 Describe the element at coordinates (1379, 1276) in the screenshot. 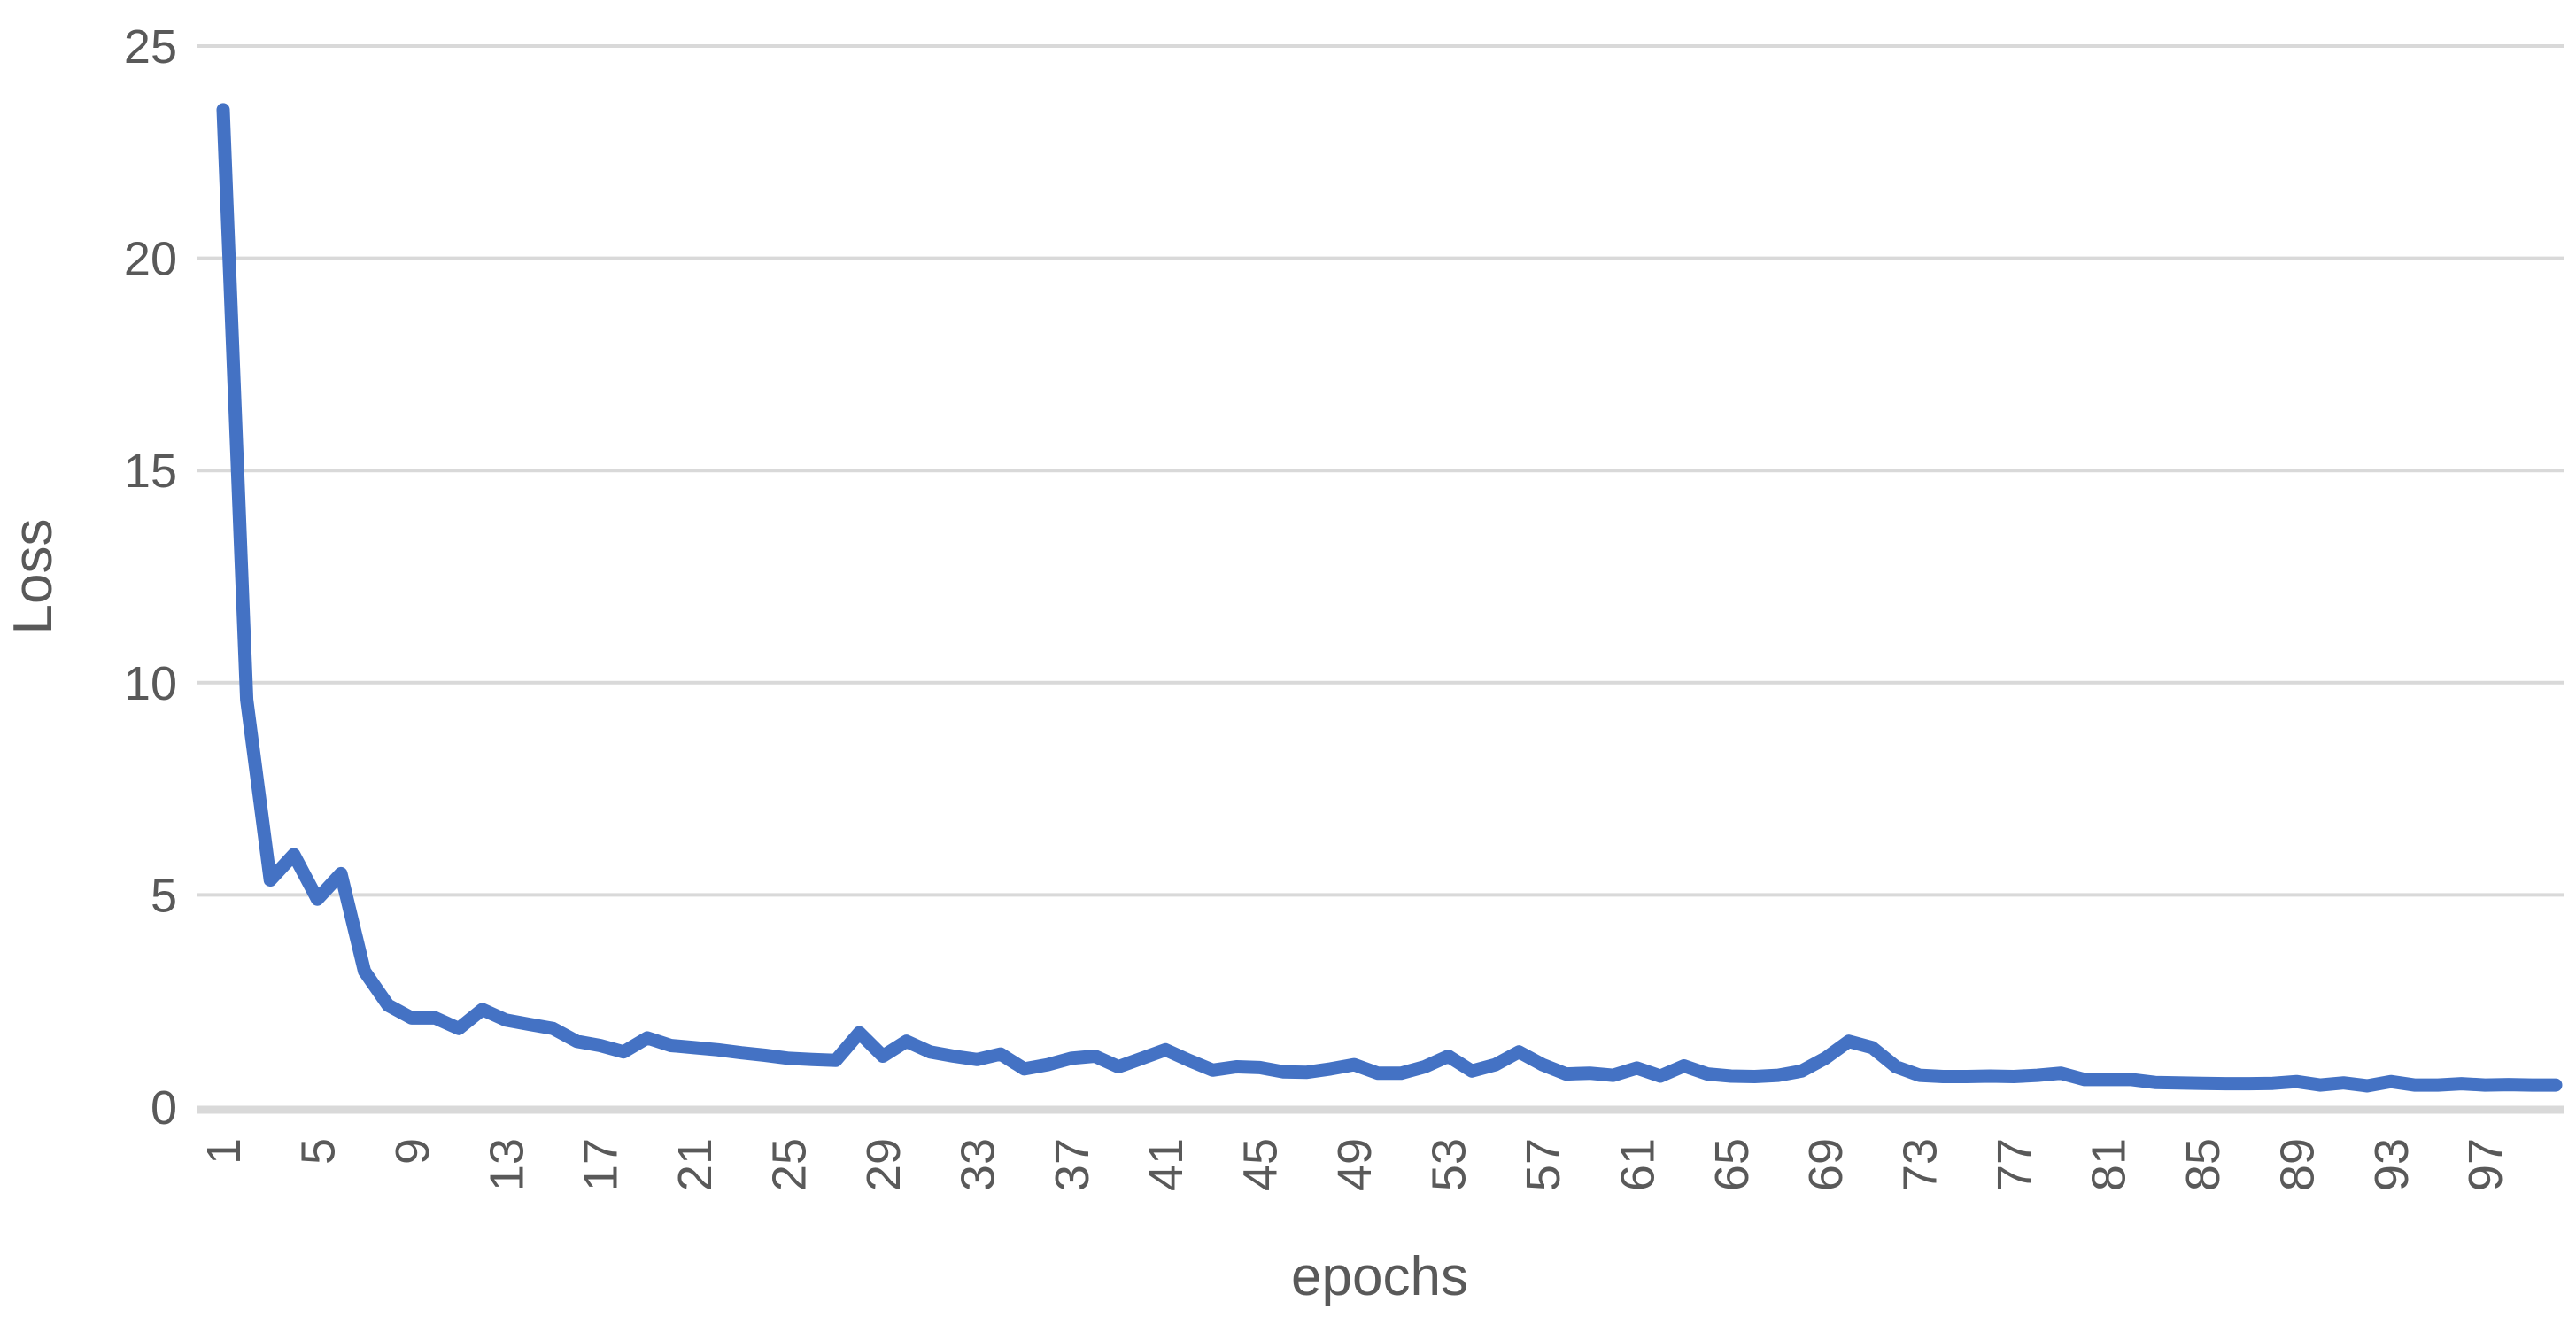

I see `x-axis-title: epochs` at that location.